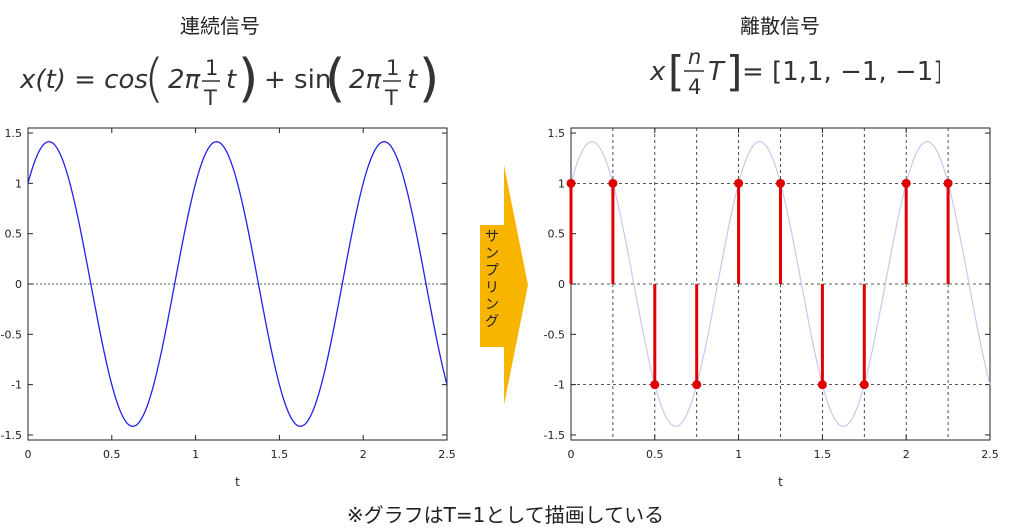  I want to click on formula-2pi-2: 2π, so click(365, 80).